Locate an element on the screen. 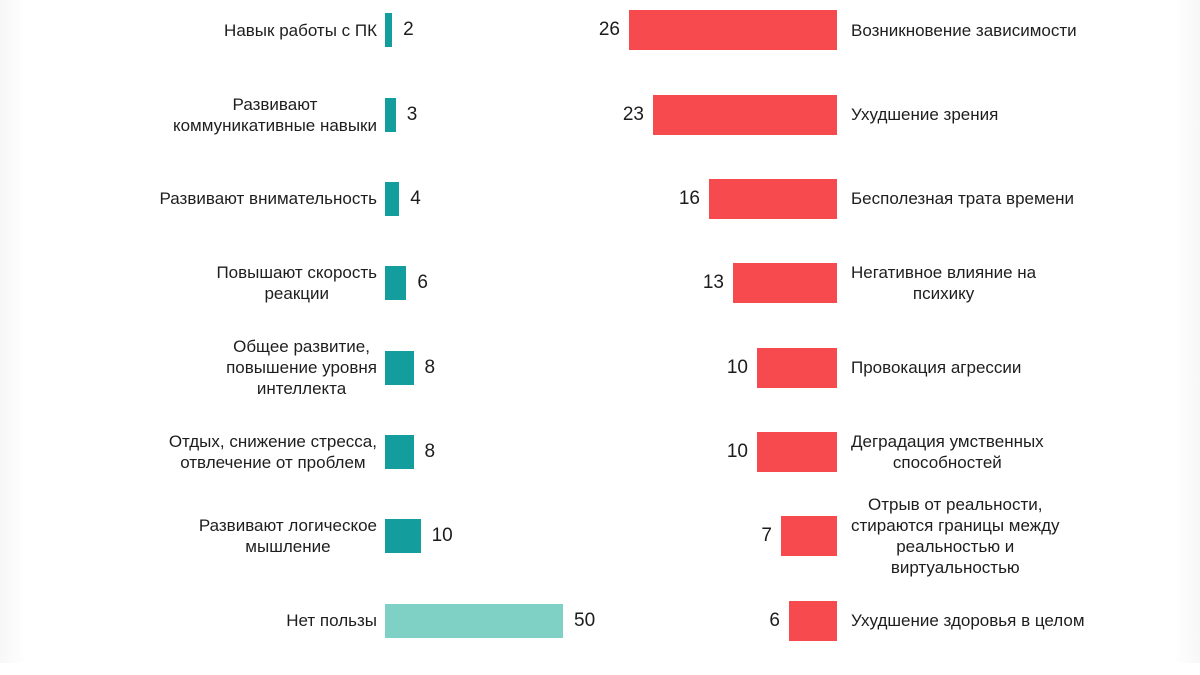 This screenshot has width=1200, height=675. benefit-value: 4 is located at coordinates (415, 198).